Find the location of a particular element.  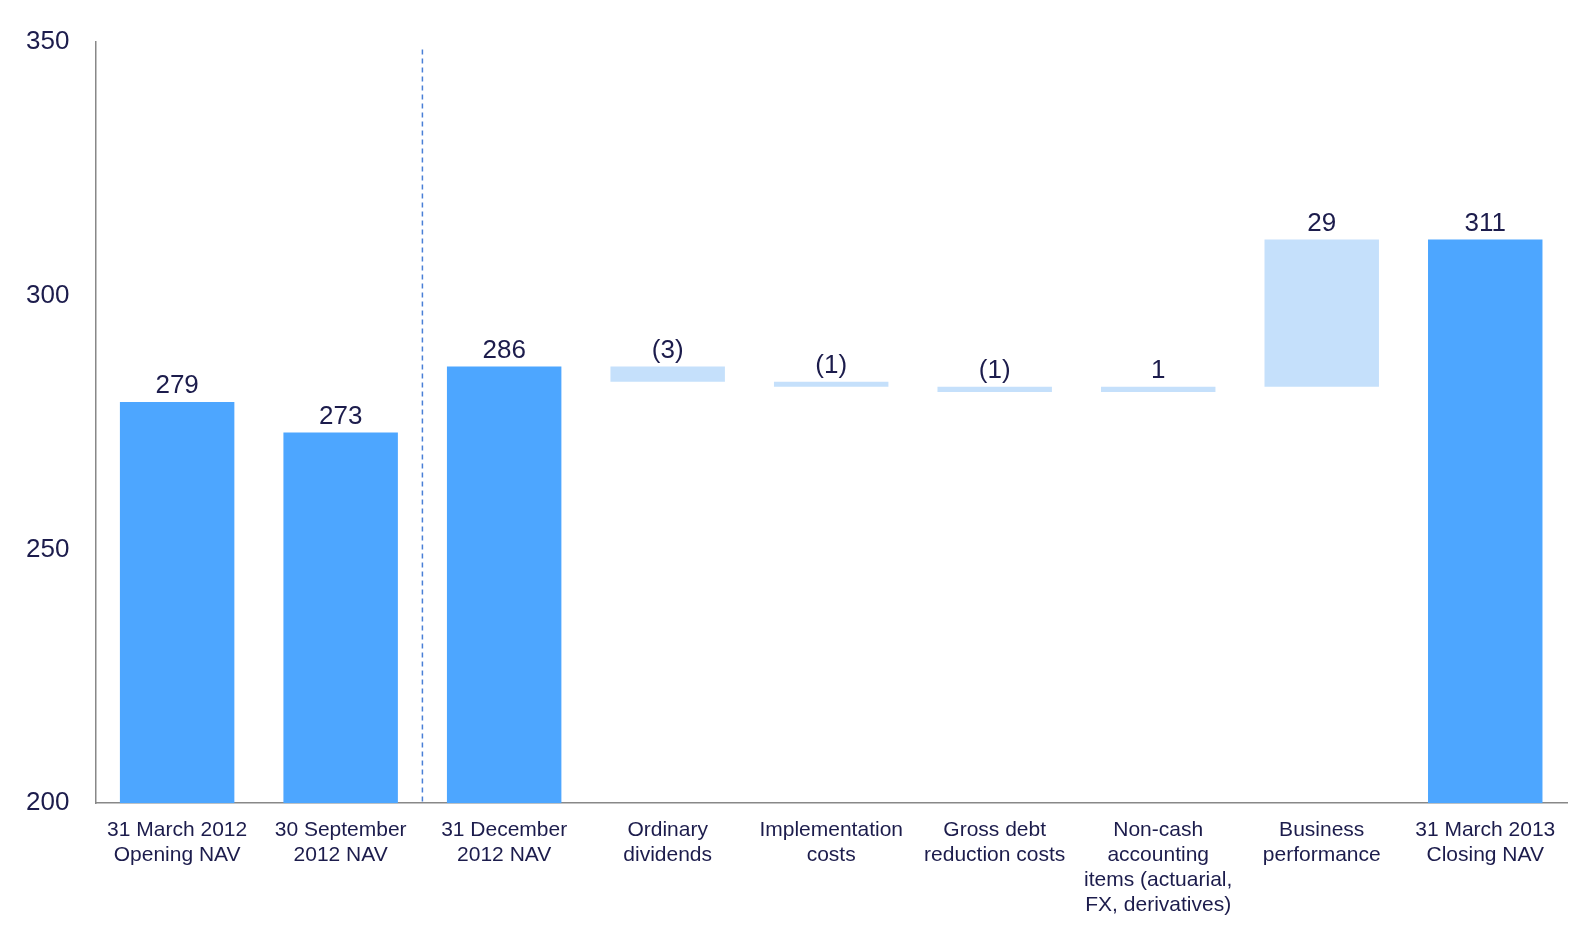

y-tick-label: 300 is located at coordinates (47, 293).